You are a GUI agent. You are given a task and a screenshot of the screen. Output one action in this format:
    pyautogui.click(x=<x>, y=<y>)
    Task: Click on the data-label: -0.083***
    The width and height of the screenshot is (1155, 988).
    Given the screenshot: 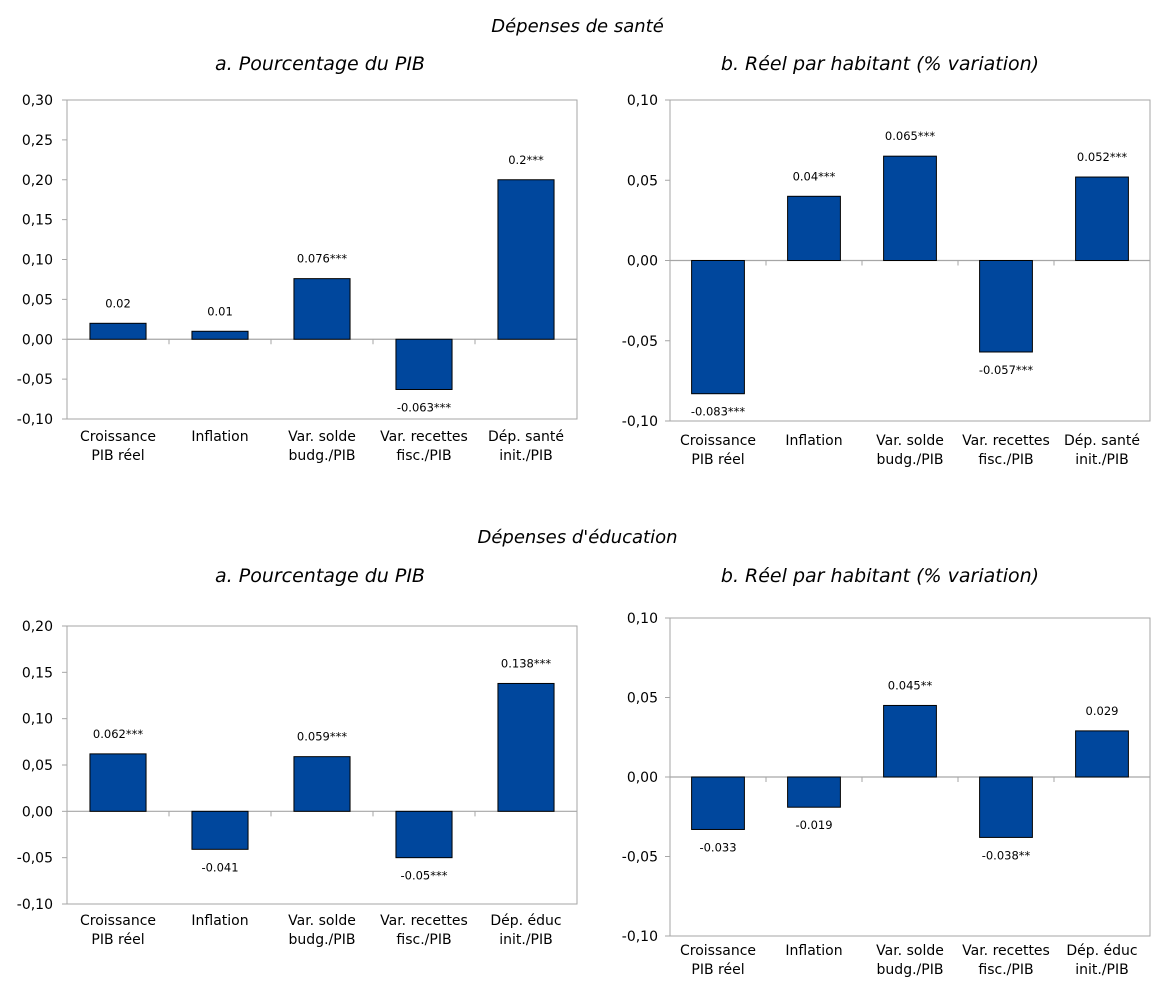 What is the action you would take?
    pyautogui.click(x=718, y=412)
    